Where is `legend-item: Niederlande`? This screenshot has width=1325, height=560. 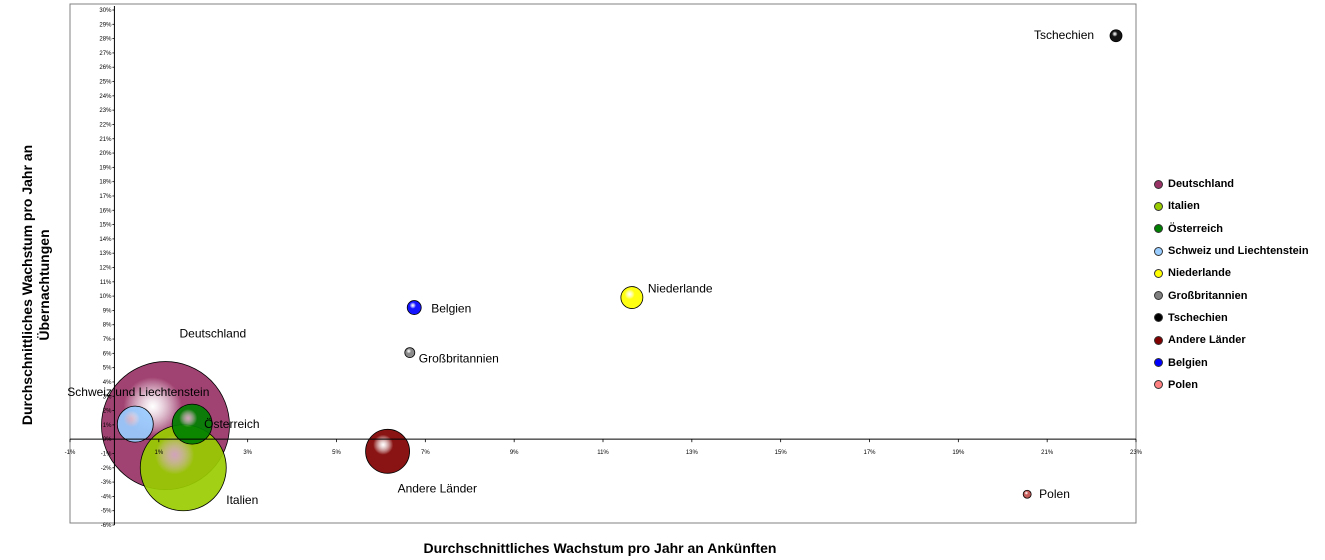 legend-item: Niederlande is located at coordinates (1231, 273).